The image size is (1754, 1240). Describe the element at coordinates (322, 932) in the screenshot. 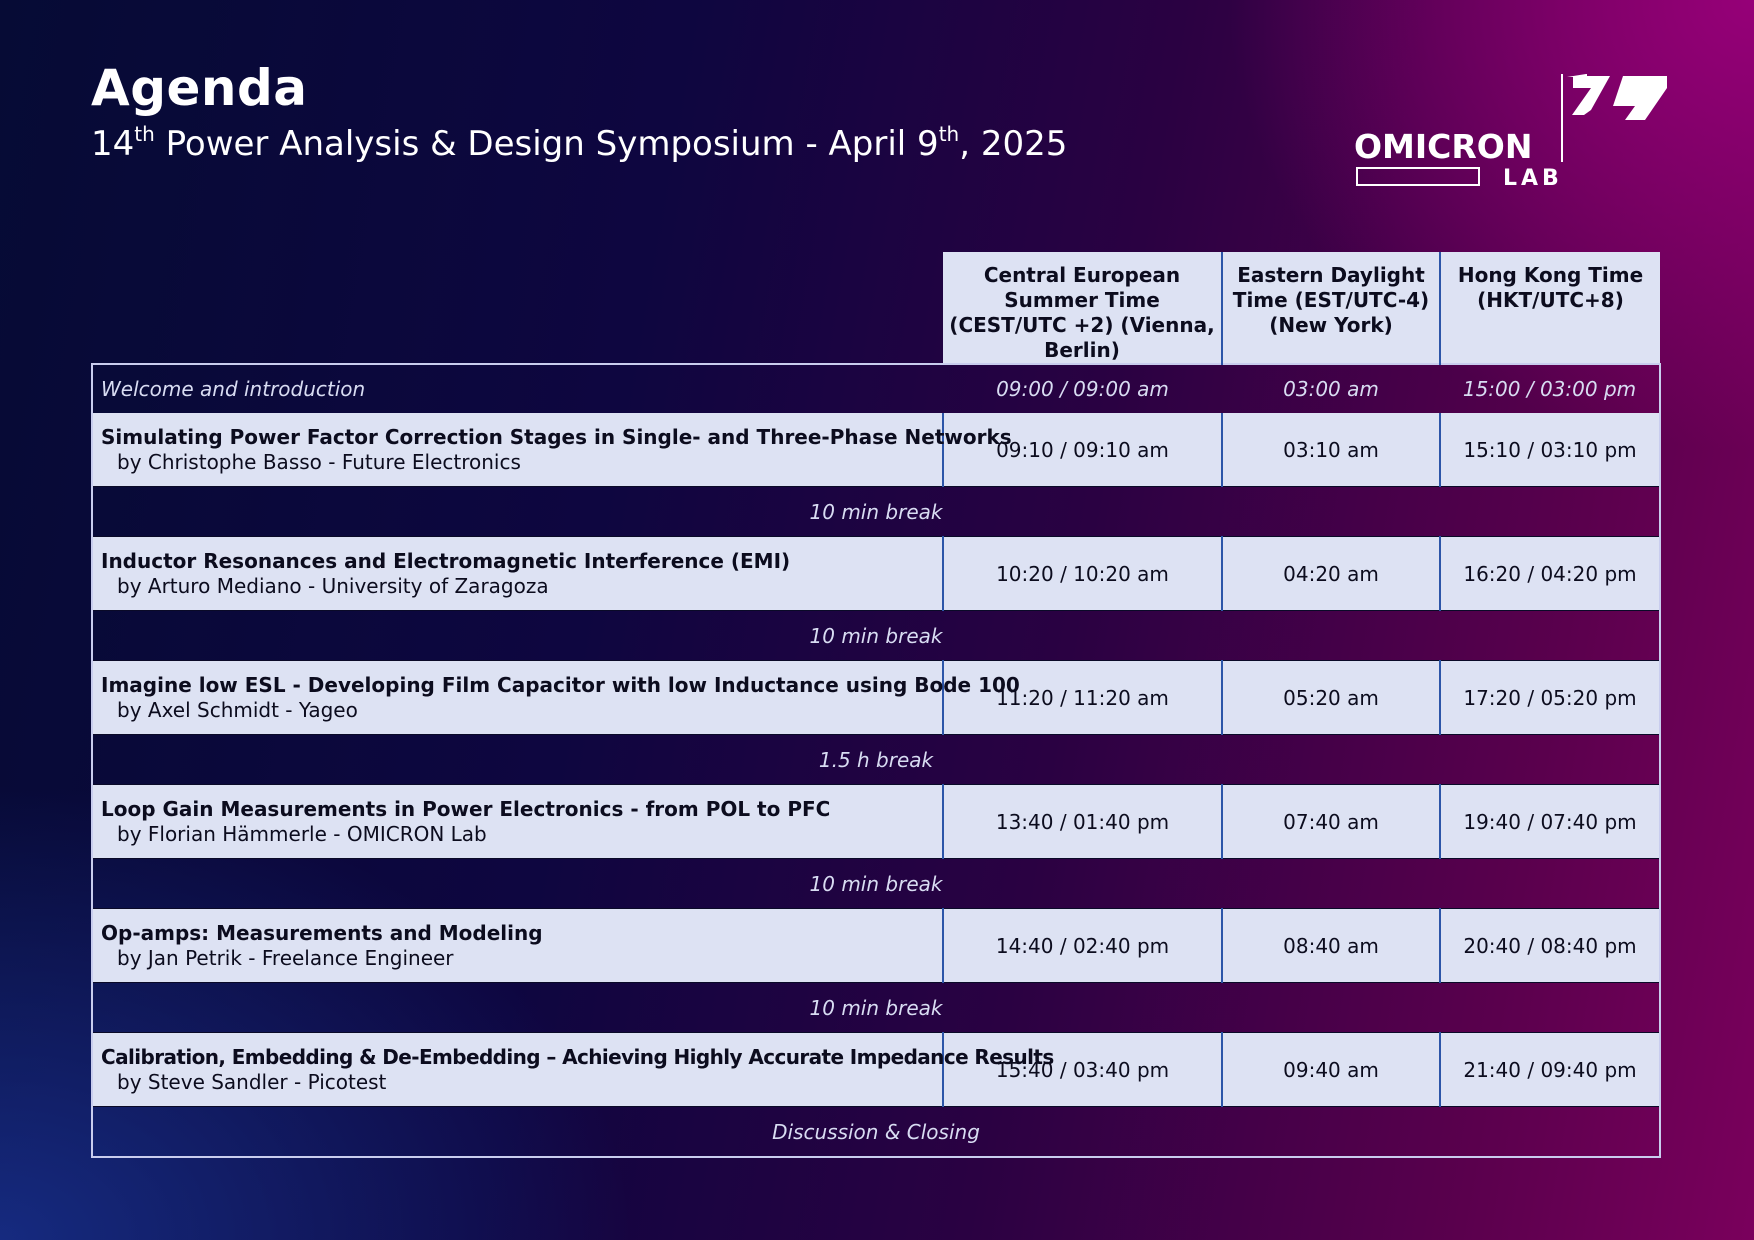

I see `session-title: Op-amps: Measurements and Modeling` at that location.